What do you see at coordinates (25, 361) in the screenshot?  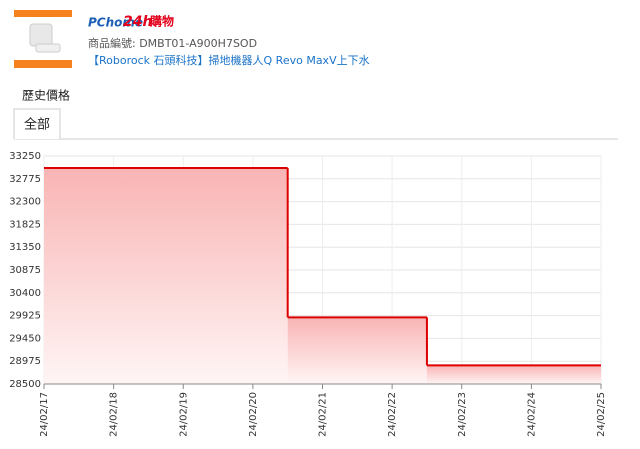 I see `y-tick-label: 28975` at bounding box center [25, 361].